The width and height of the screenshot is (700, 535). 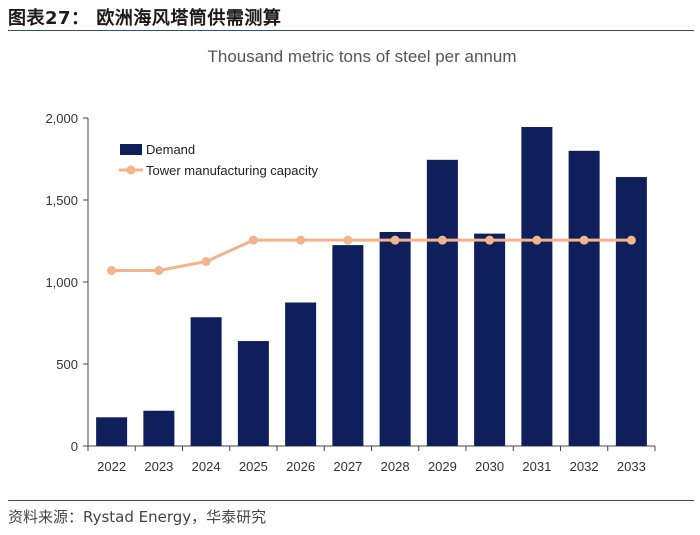 What do you see at coordinates (158, 466) in the screenshot?
I see `x-tick-label: 2023` at bounding box center [158, 466].